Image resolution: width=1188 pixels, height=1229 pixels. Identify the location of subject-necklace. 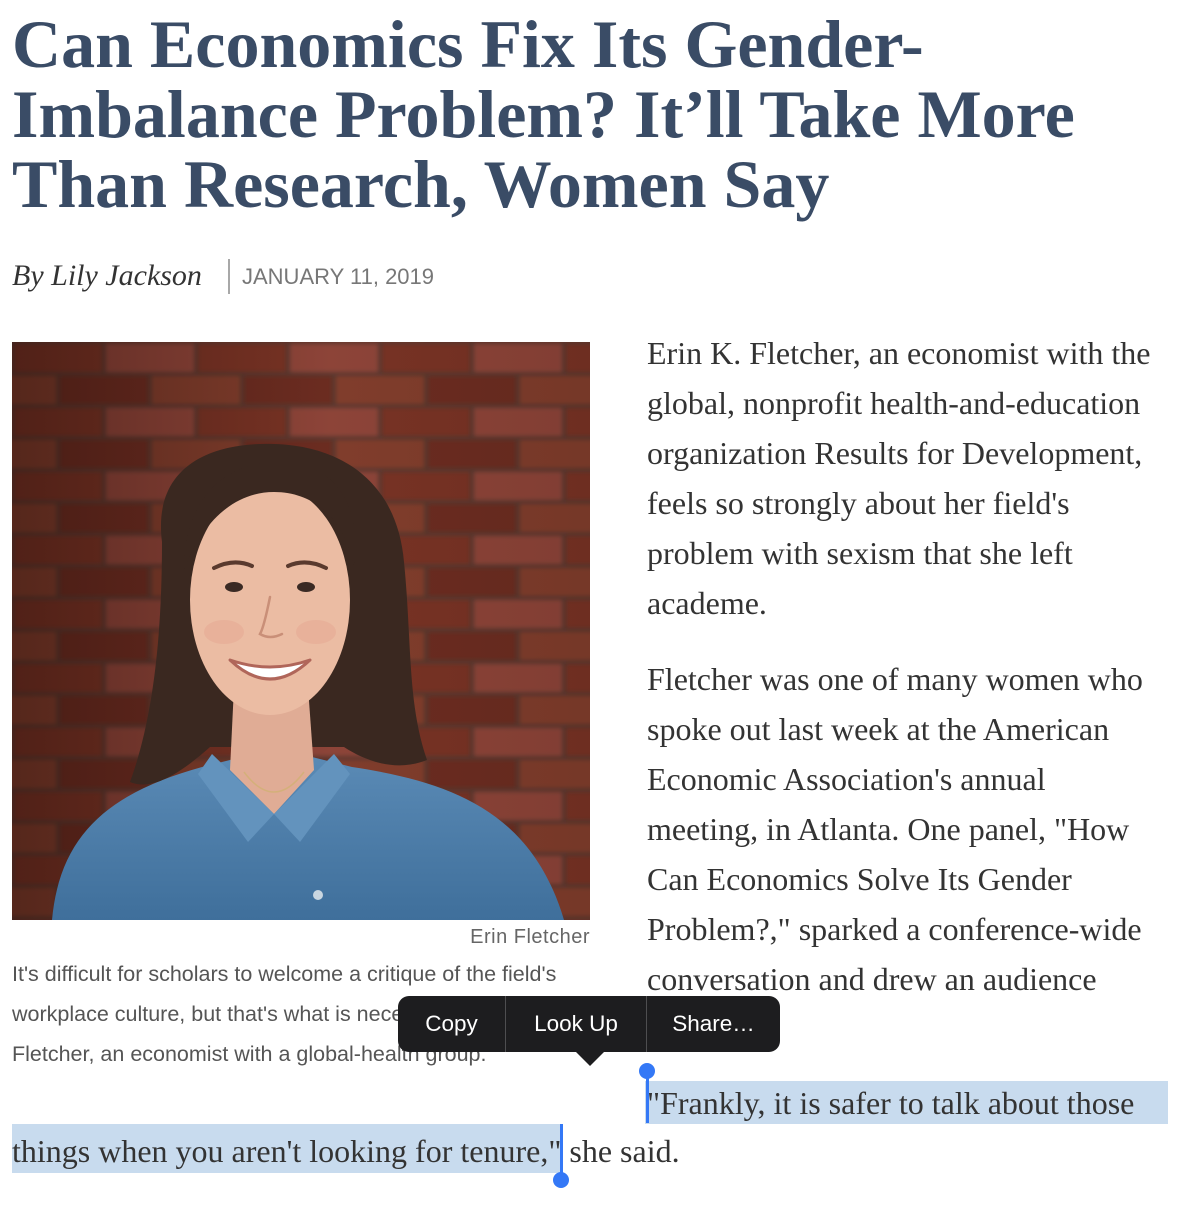
(274, 782).